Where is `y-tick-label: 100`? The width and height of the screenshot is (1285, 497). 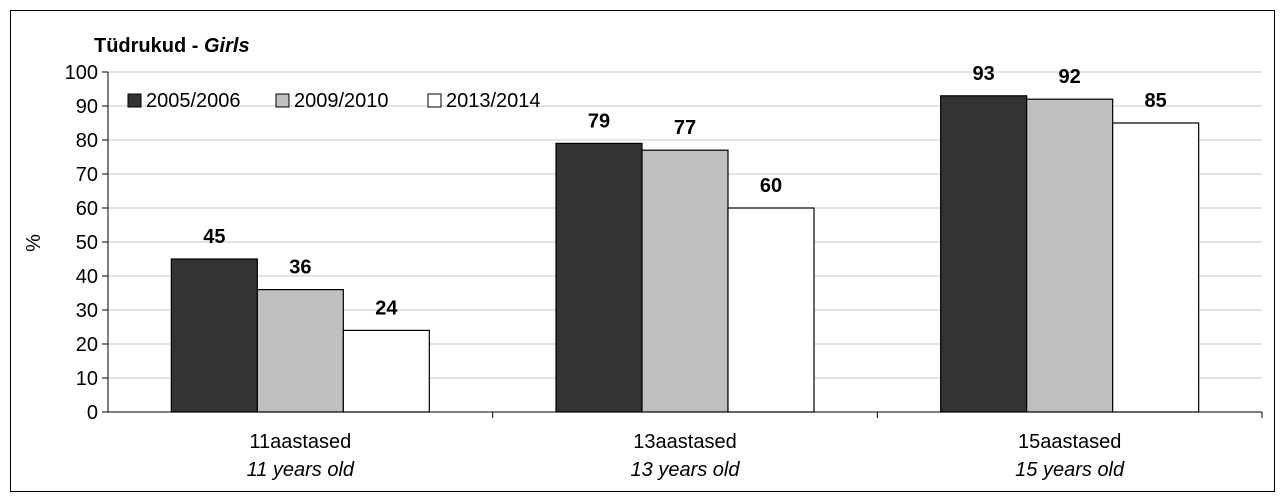
y-tick-label: 100 is located at coordinates (81, 73).